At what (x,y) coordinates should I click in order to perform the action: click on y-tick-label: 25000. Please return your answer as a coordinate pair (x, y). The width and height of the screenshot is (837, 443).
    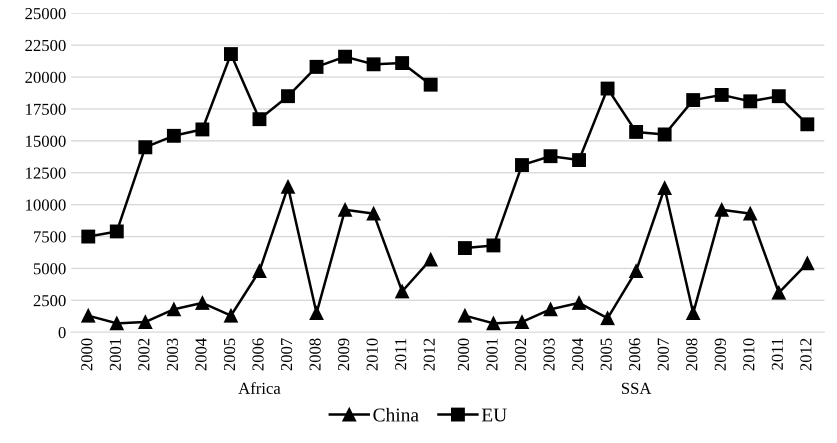
    Looking at the image, I should click on (45, 14).